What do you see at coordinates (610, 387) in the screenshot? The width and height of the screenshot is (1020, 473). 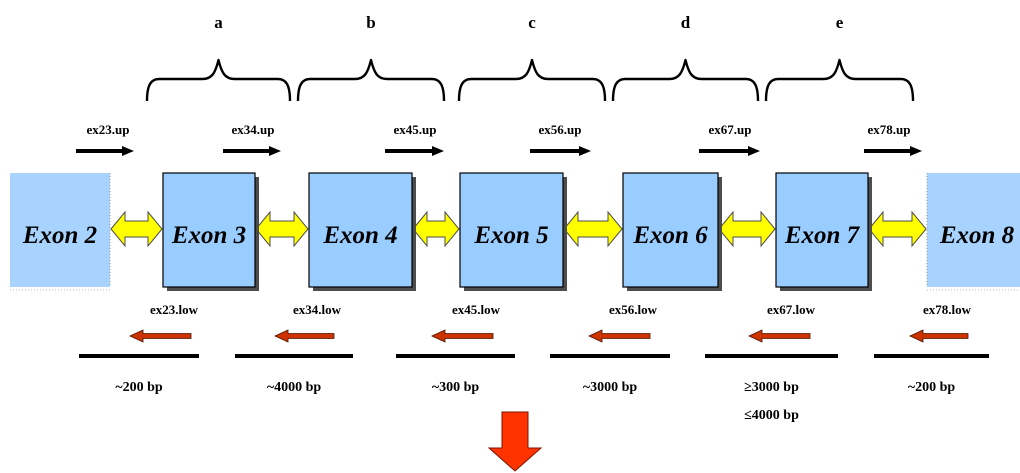 I see `intron-size-label: ~3000 bp` at bounding box center [610, 387].